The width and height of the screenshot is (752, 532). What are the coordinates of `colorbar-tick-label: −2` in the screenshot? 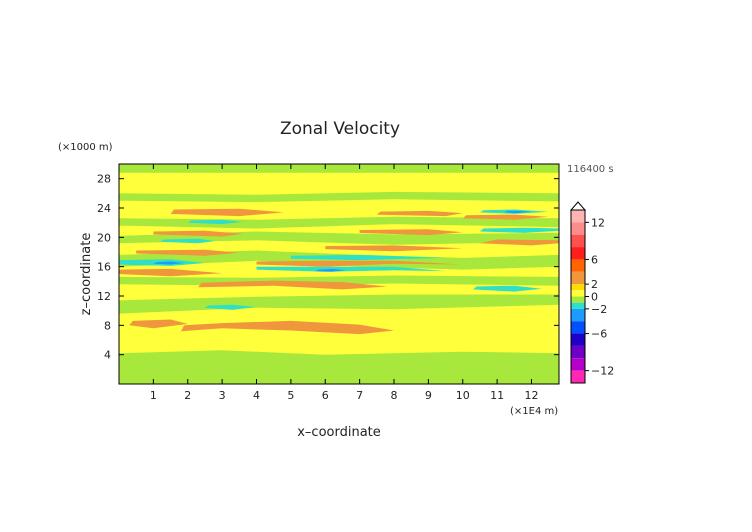 It's located at (599, 309).